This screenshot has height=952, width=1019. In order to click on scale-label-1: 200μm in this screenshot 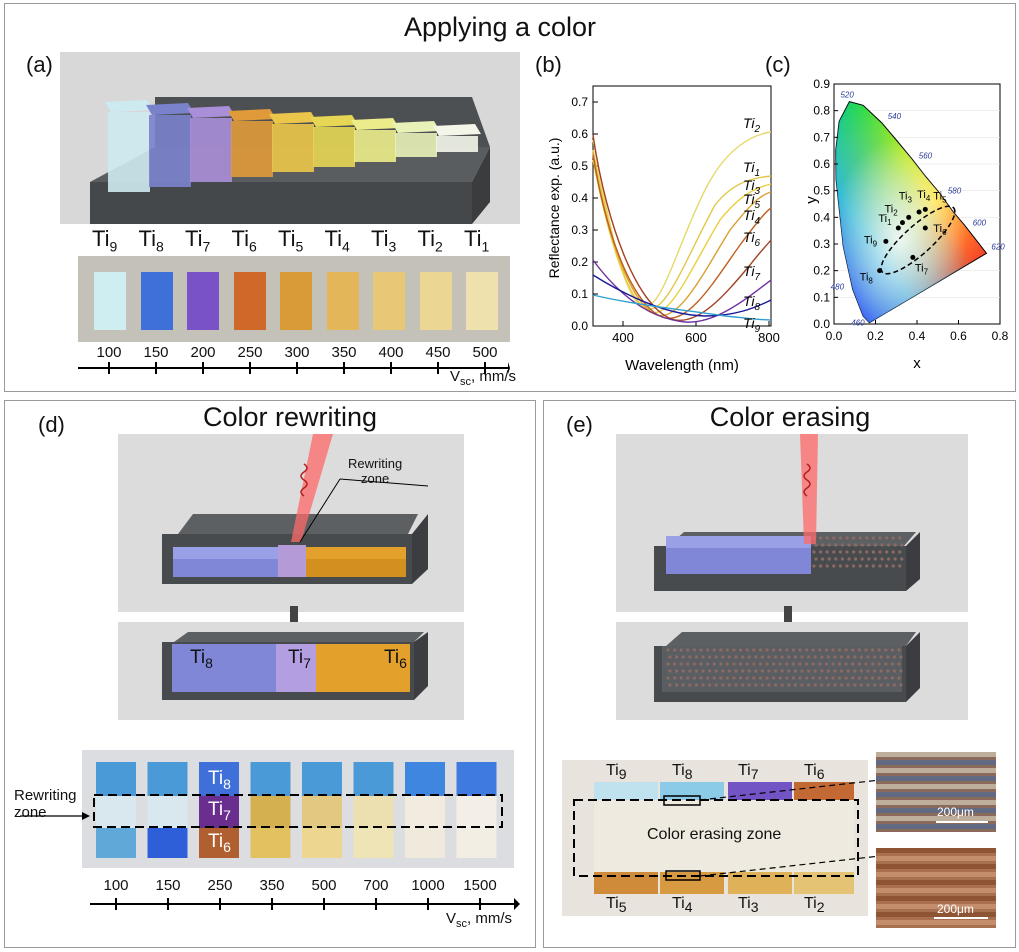, I will do `click(955, 812)`.